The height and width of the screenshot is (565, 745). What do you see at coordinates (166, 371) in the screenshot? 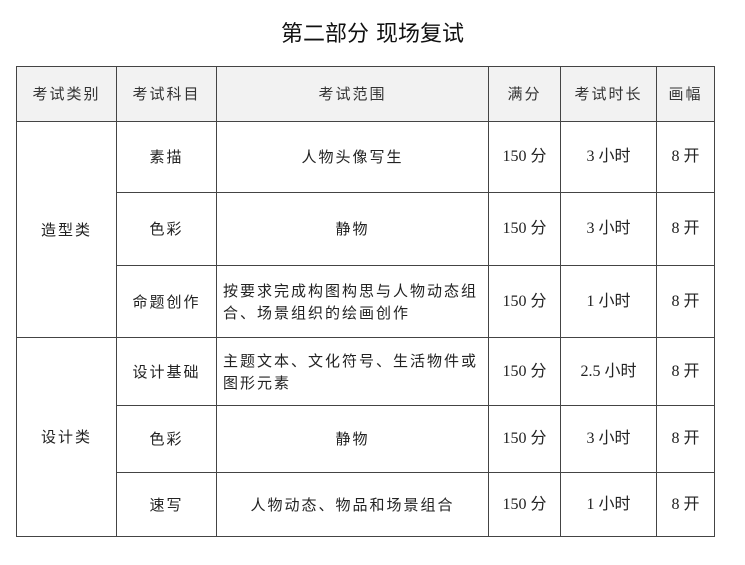
I see `subject-cell: 设计基础` at bounding box center [166, 371].